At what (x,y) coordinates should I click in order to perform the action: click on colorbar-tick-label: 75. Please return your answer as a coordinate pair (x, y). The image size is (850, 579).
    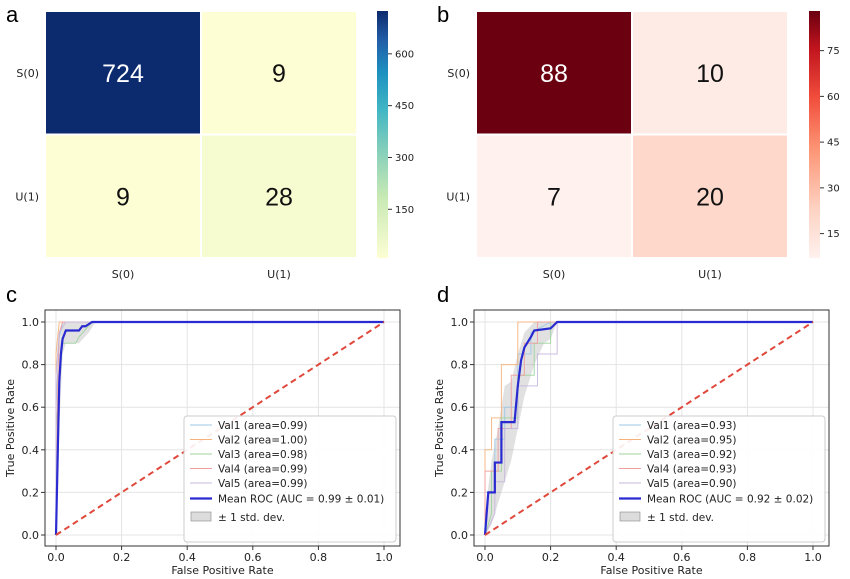
    Looking at the image, I should click on (833, 51).